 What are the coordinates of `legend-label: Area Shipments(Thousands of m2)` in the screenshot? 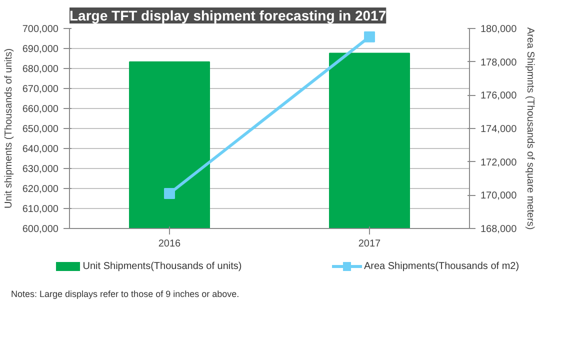 It's located at (441, 266).